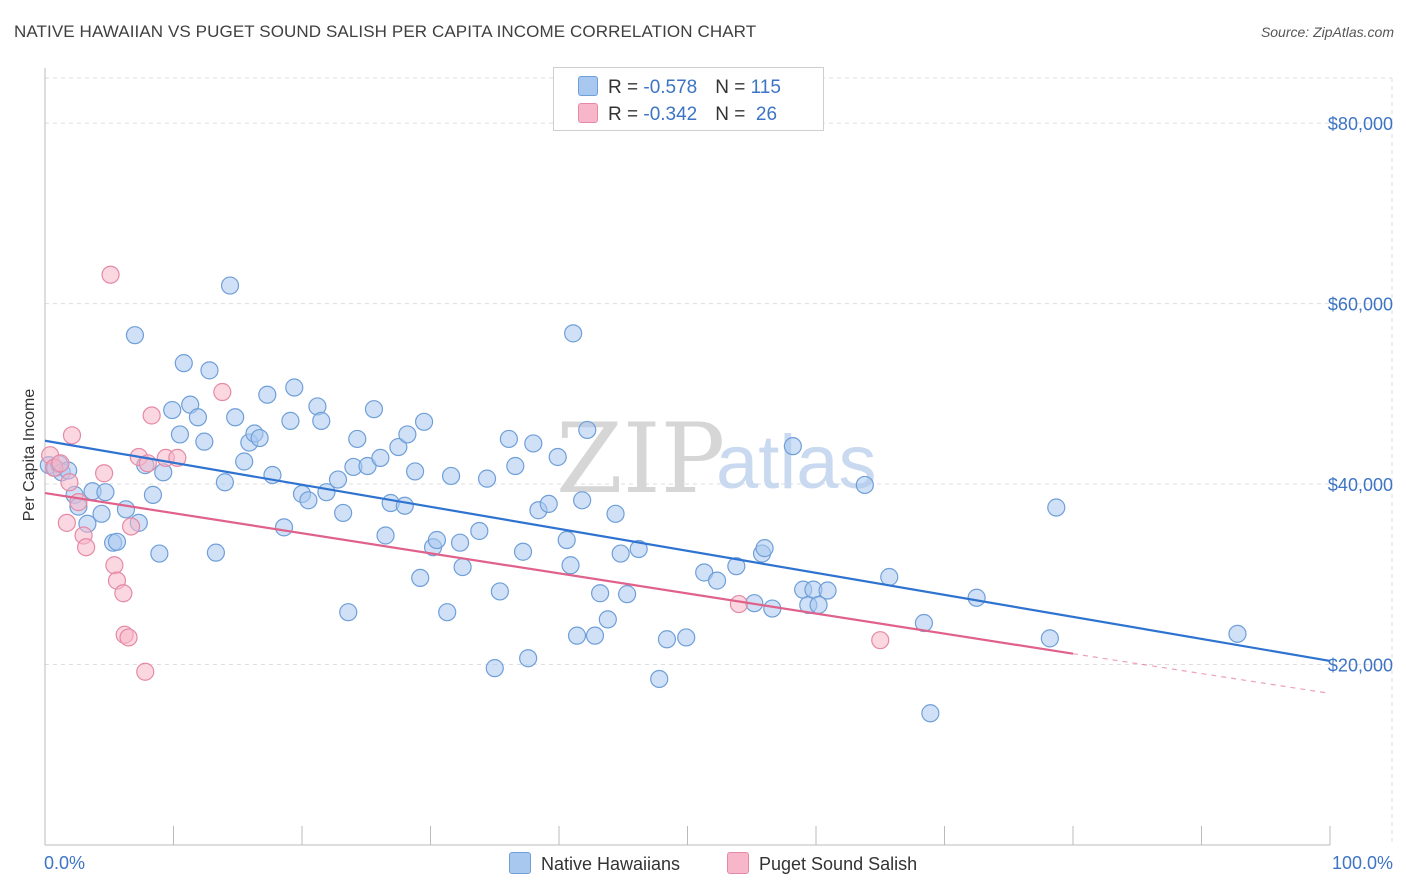 The height and width of the screenshot is (892, 1406). I want to click on legend-item-native-hawaiians: Native Hawaiians, so click(594, 864).